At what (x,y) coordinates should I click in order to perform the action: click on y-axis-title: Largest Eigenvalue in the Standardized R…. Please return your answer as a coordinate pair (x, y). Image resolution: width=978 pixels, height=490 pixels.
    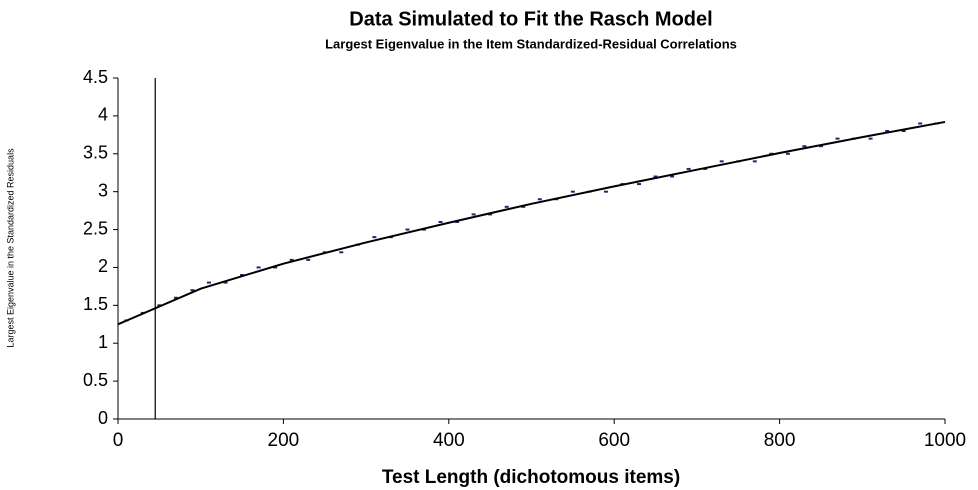
    Looking at the image, I should click on (10, 248).